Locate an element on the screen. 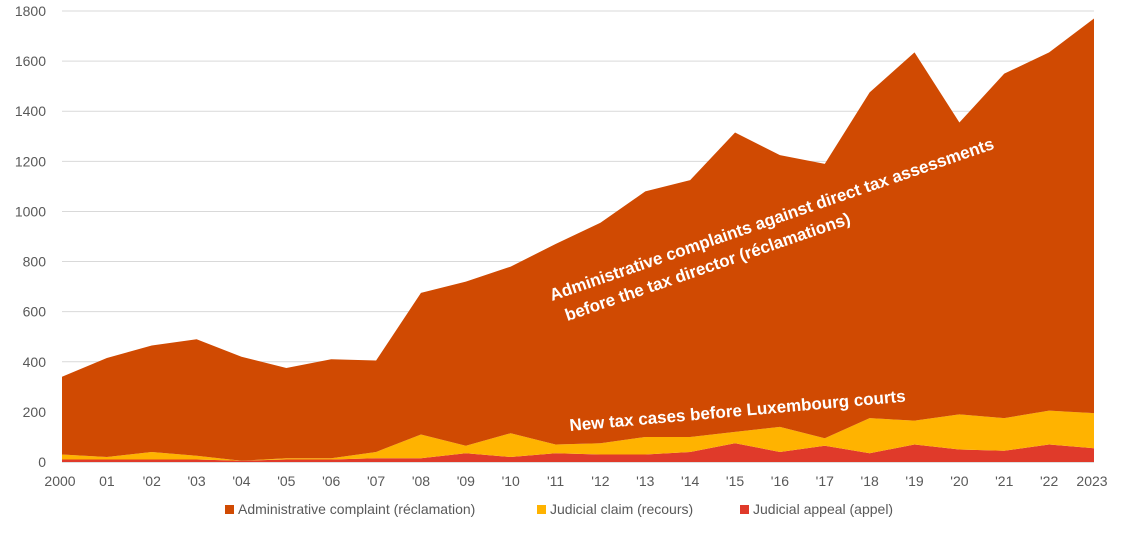  legend-item-judicial-claim: Judicial claim (recours) is located at coordinates (615, 509).